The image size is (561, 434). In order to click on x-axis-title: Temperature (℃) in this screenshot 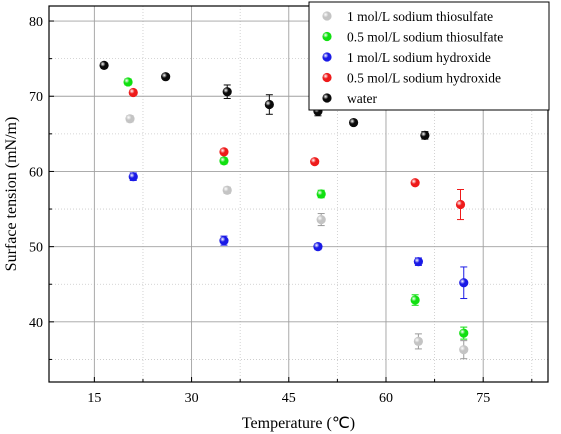, I will do `click(298, 423)`.